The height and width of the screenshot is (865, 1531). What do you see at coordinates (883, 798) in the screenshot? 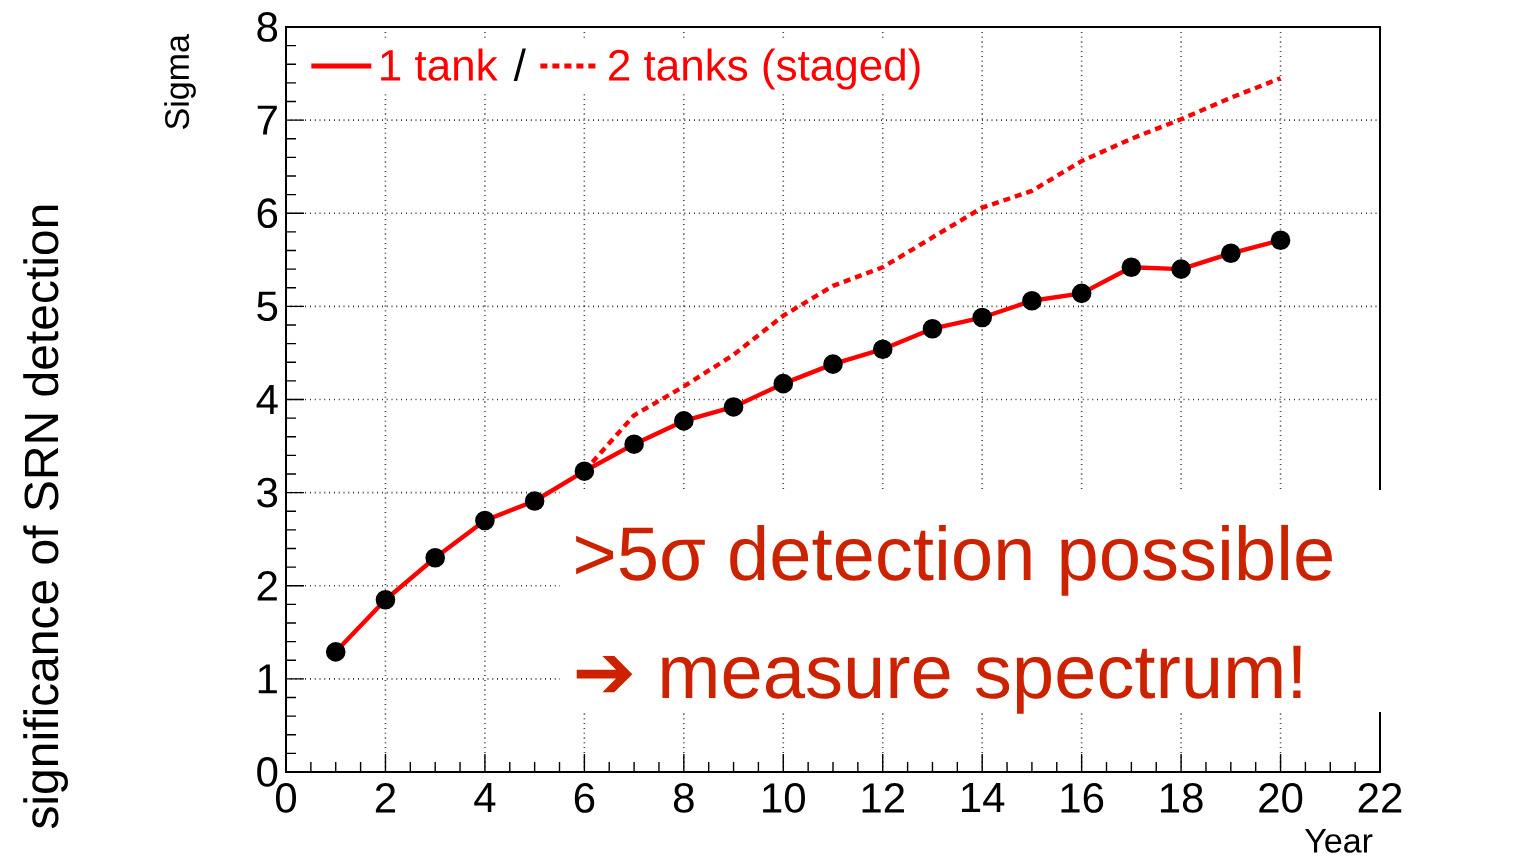
I see `x-tick-label: 12` at bounding box center [883, 798].